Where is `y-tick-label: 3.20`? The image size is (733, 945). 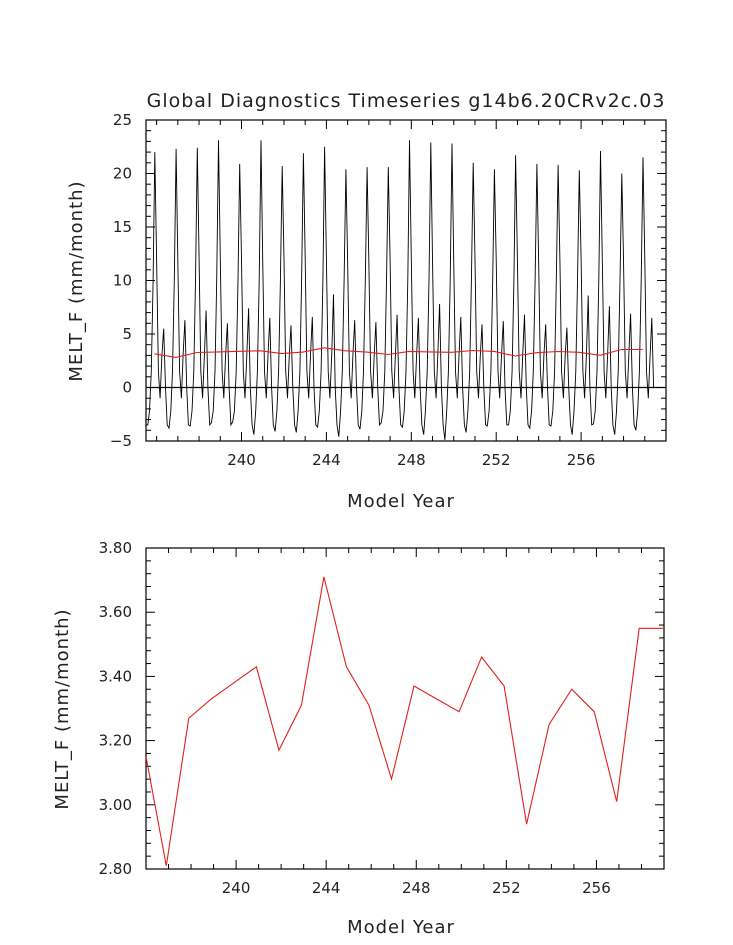 y-tick-label: 3.20 is located at coordinates (115, 741).